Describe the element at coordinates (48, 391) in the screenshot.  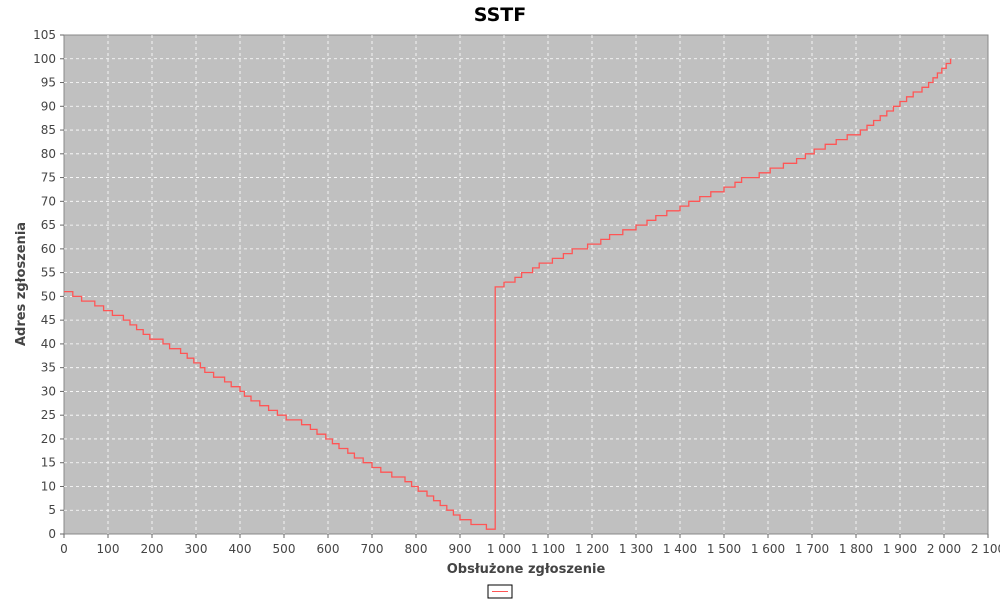
I see `y-tick-label: 30` at that location.